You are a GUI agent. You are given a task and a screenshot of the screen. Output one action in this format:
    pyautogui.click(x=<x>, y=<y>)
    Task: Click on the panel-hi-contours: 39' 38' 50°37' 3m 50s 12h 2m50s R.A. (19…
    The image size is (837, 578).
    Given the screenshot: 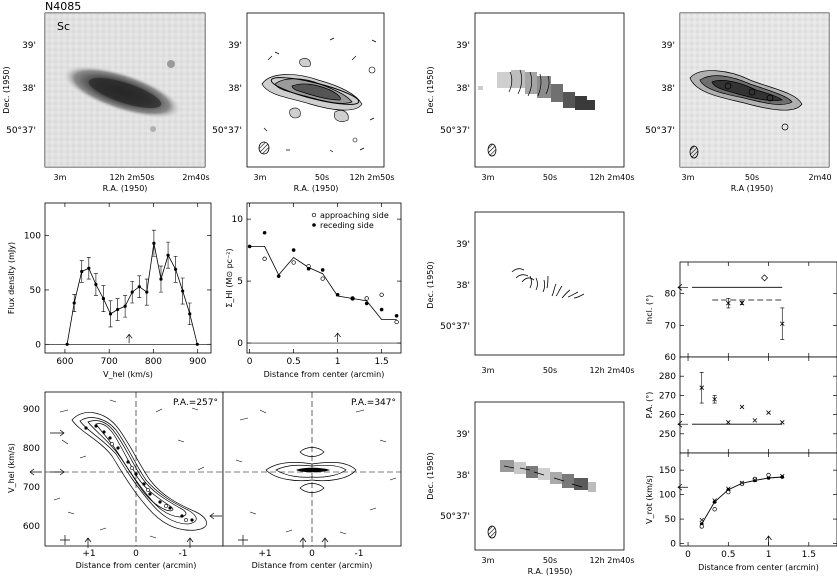 What is the action you would take?
    pyautogui.click(x=303, y=102)
    